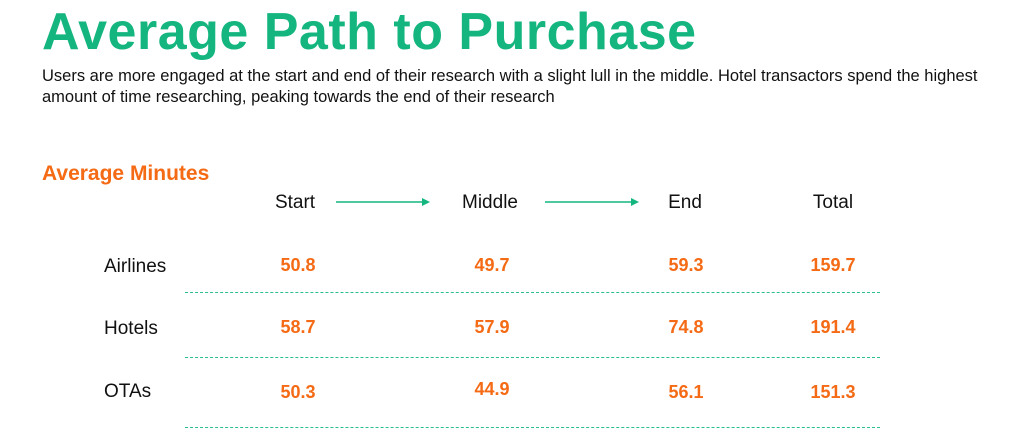 The height and width of the screenshot is (444, 1024). I want to click on cell-total: 191.4, so click(833, 327).